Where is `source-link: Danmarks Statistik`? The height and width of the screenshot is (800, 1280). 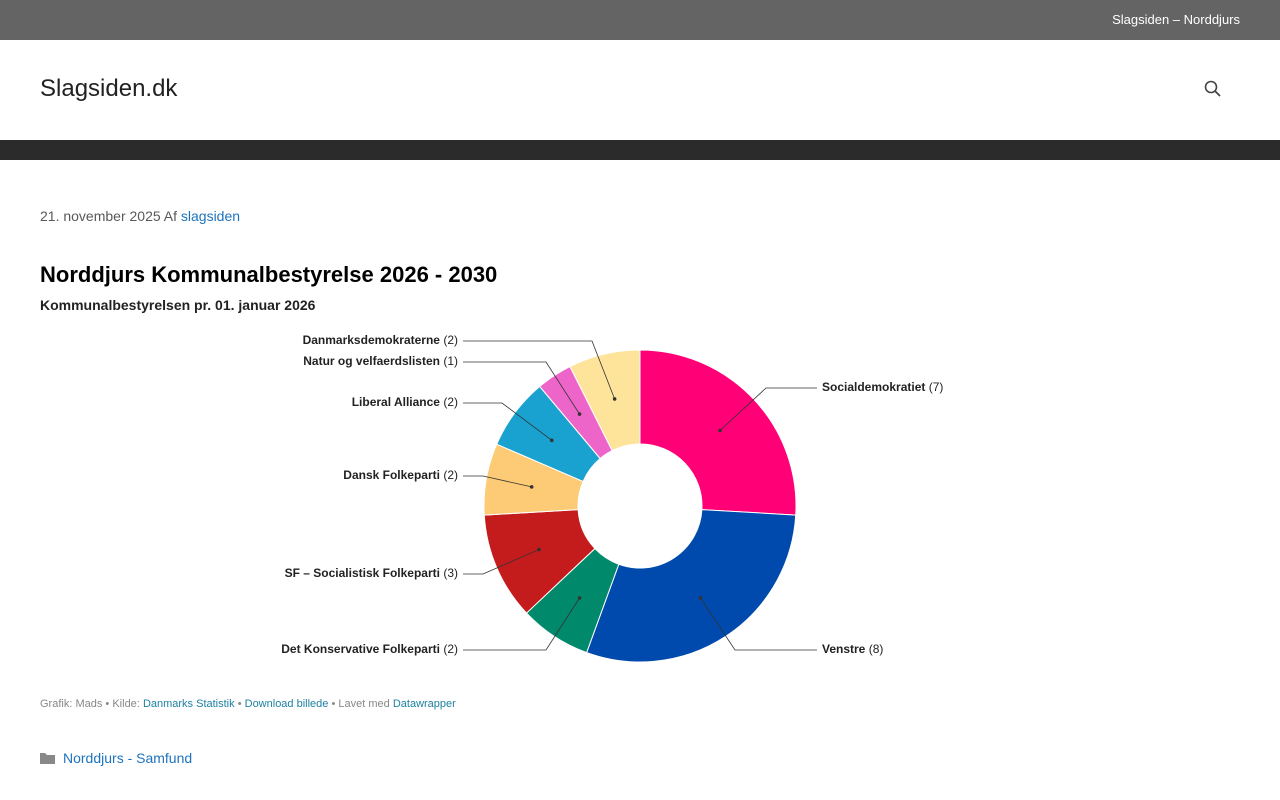
source-link: Danmarks Statistik is located at coordinates (188, 704).